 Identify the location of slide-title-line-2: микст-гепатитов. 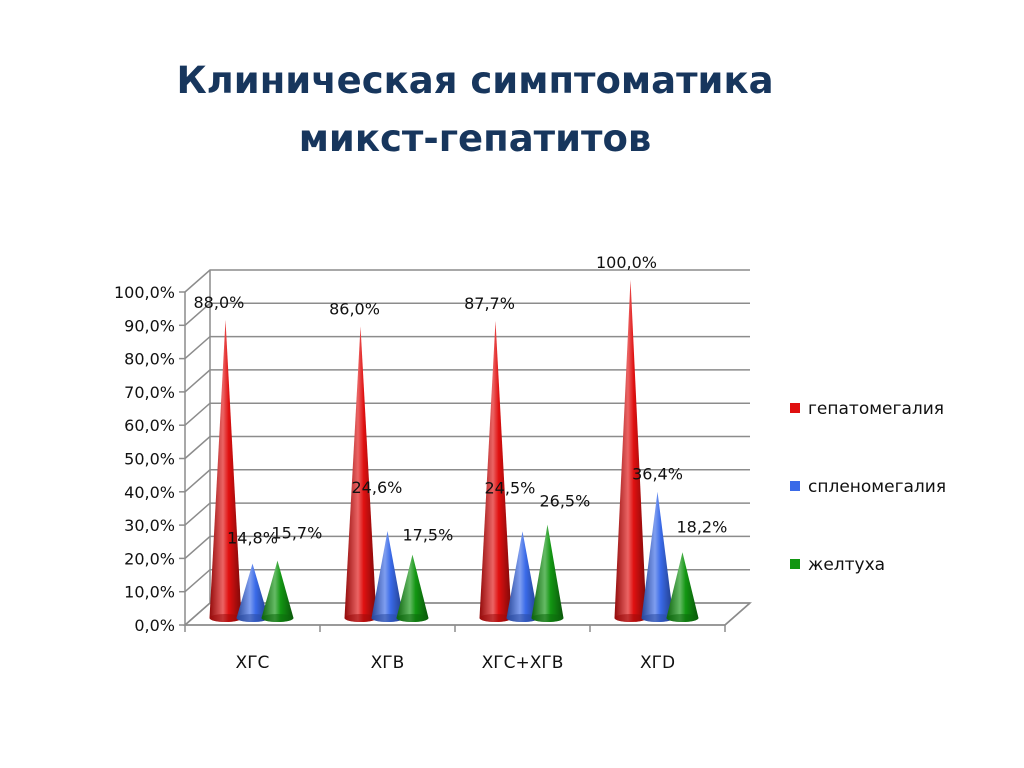
(475, 138).